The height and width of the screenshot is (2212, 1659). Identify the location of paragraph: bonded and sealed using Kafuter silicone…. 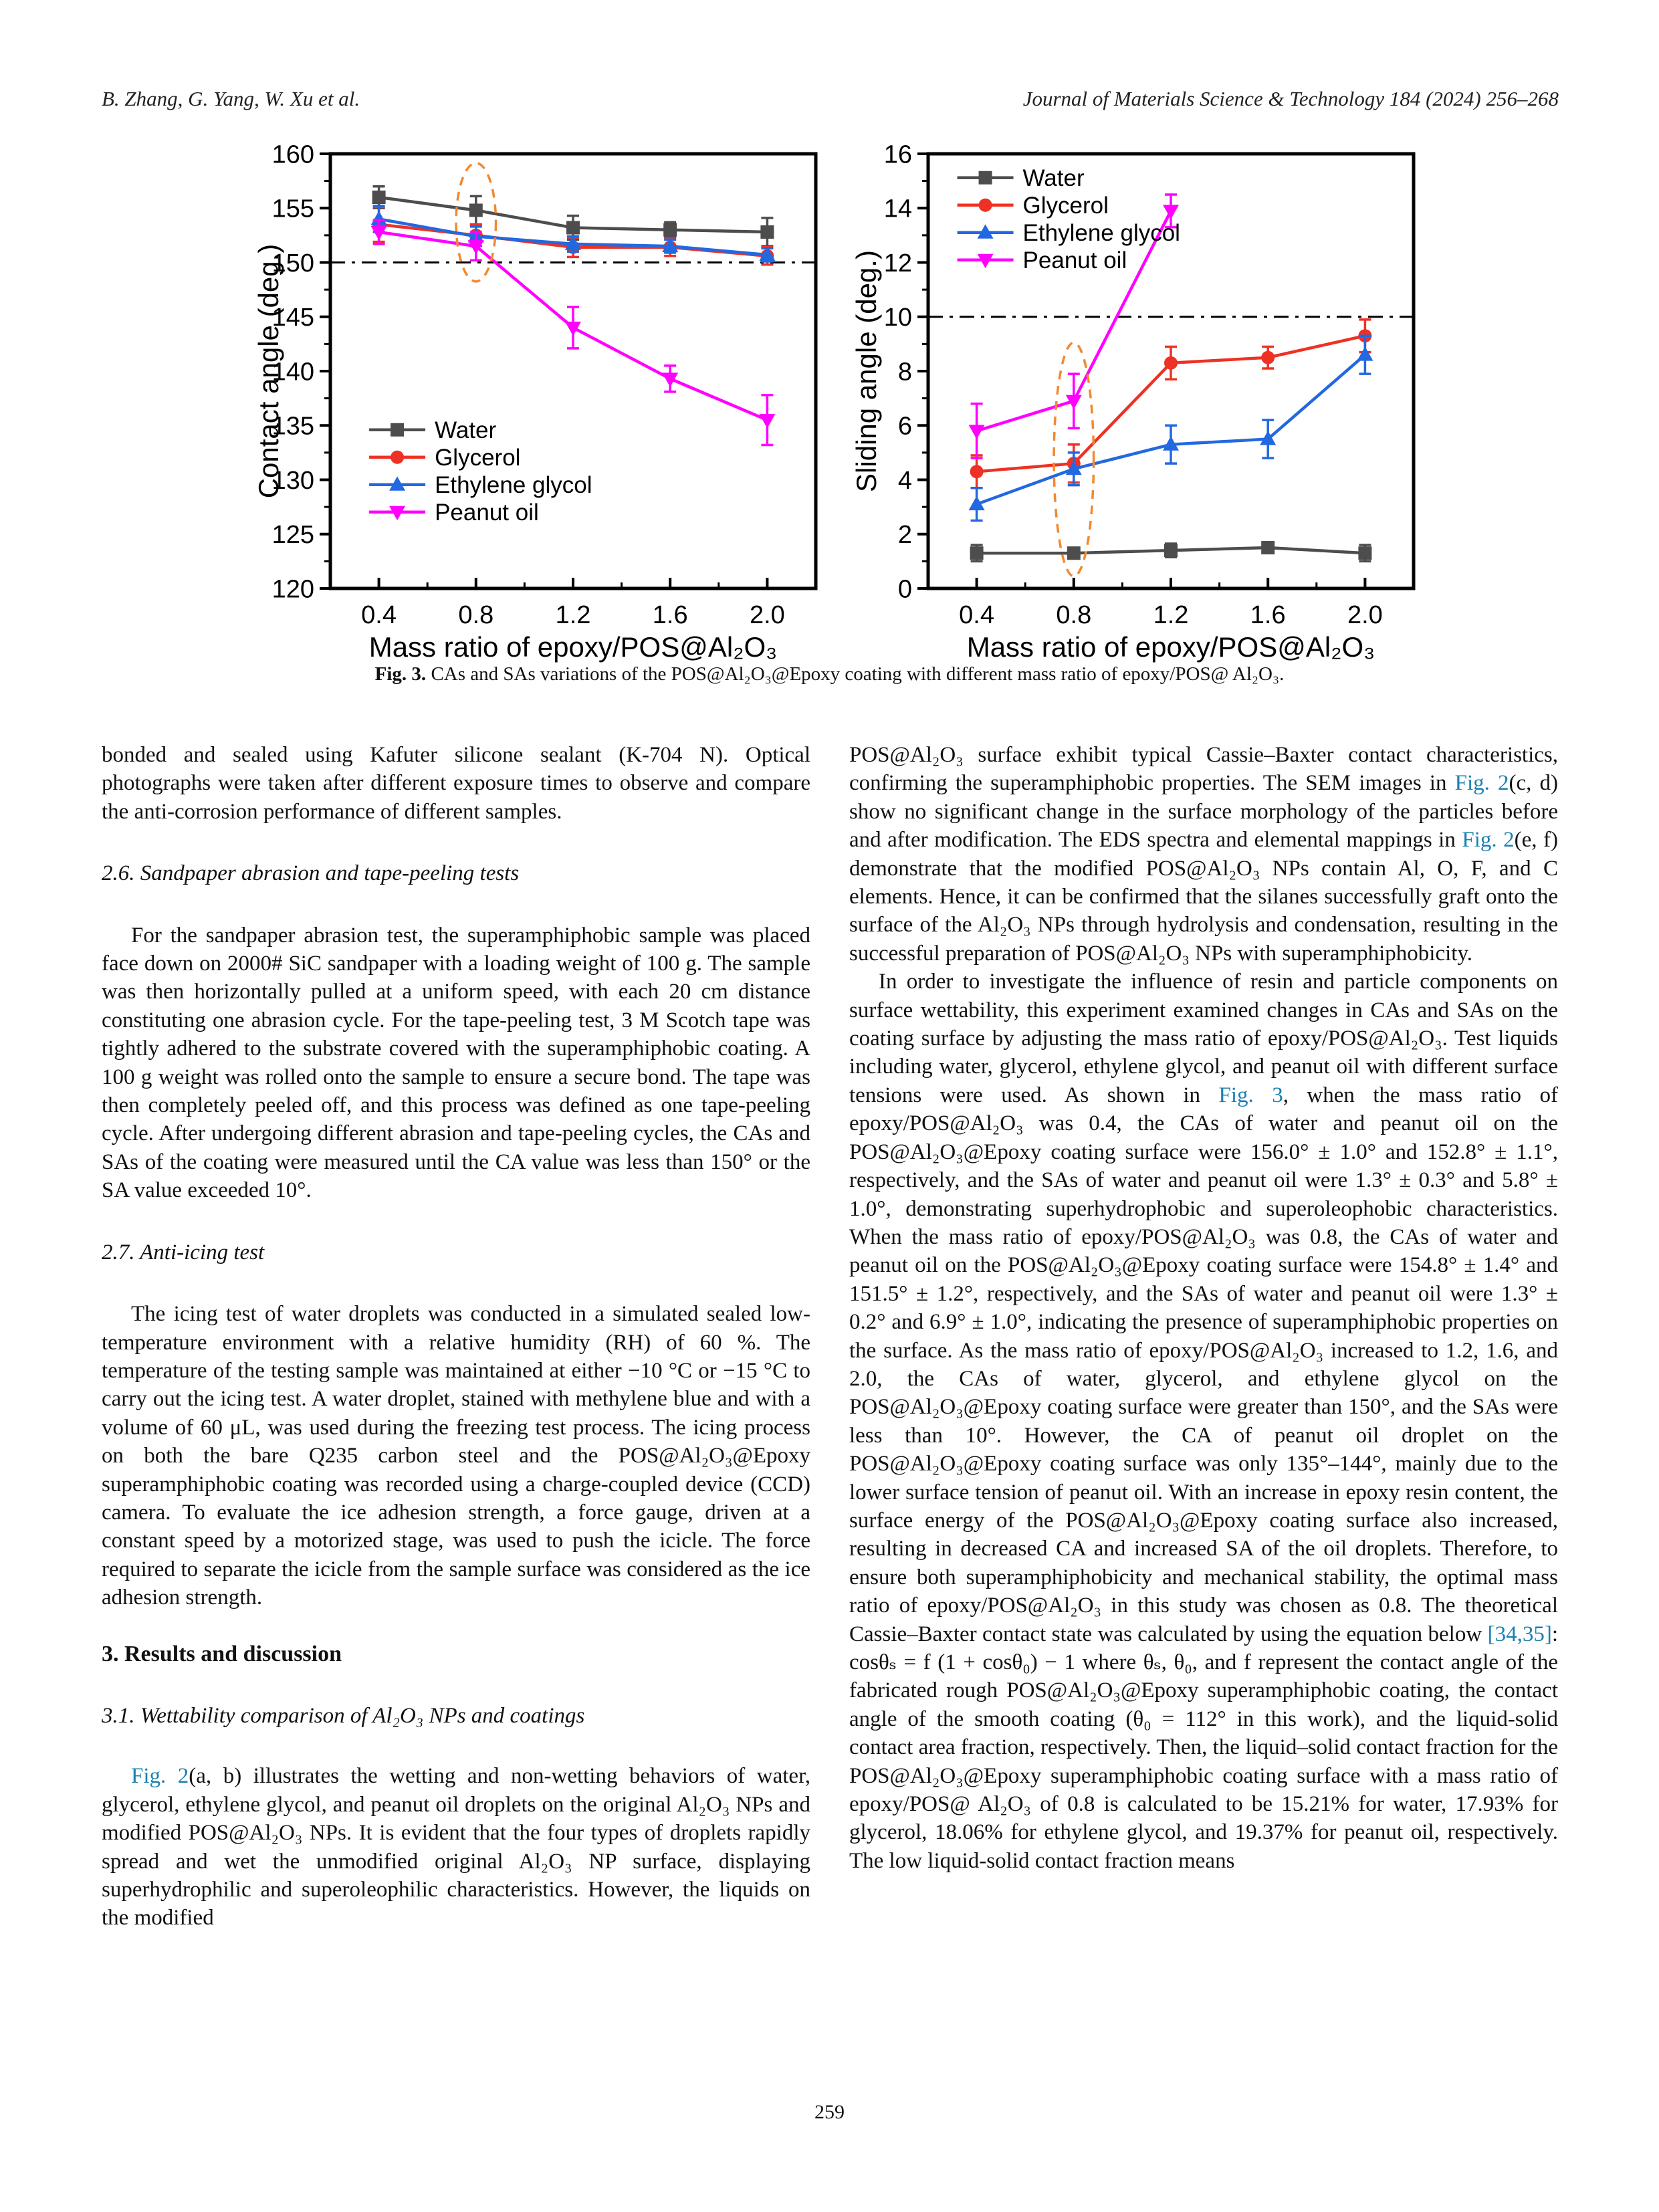
(456, 783).